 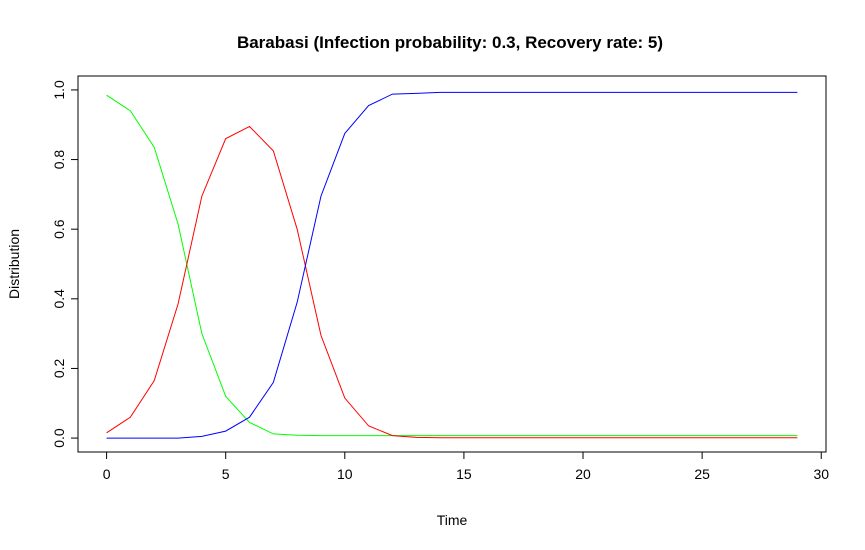 I want to click on x-tick-label: 15, so click(x=464, y=474).